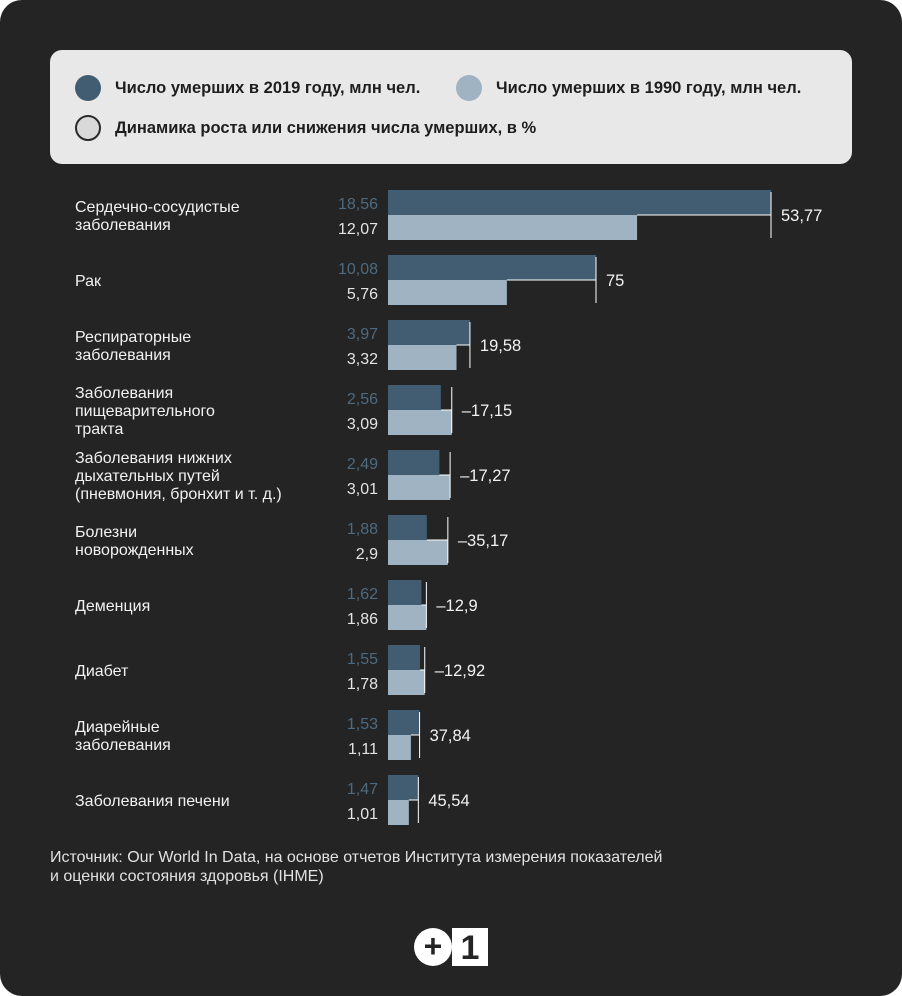 The height and width of the screenshot is (996, 902). I want to click on logo-circle, so click(433, 947).